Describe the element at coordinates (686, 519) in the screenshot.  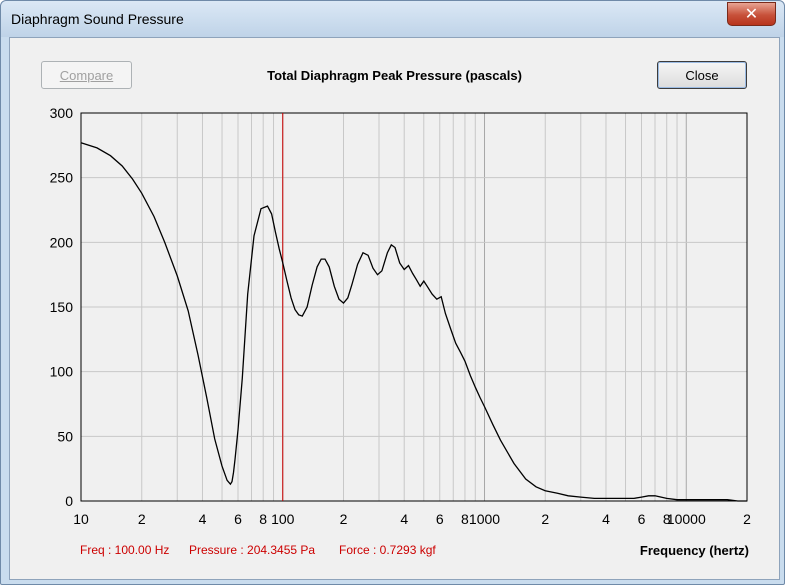
I see `x-tick-label: 10000` at that location.